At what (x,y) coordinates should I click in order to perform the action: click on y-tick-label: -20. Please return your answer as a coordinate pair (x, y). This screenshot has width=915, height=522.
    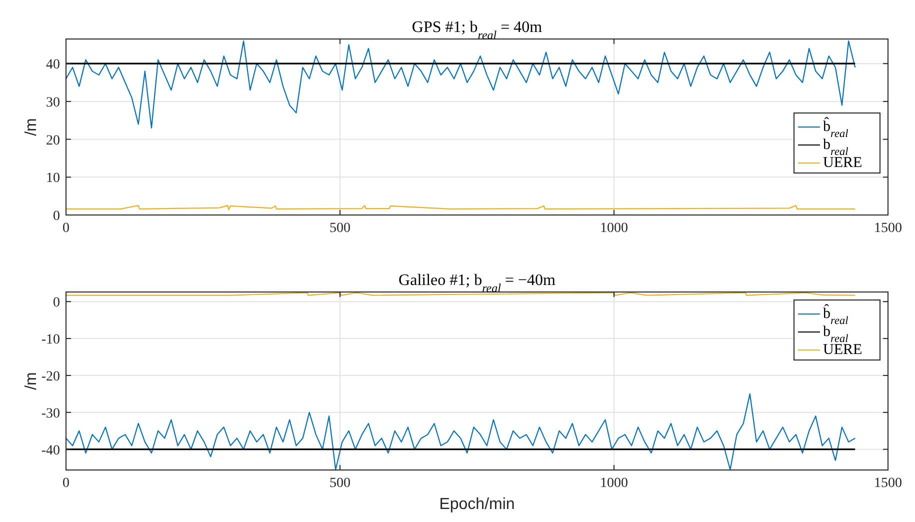
    Looking at the image, I should click on (50, 376).